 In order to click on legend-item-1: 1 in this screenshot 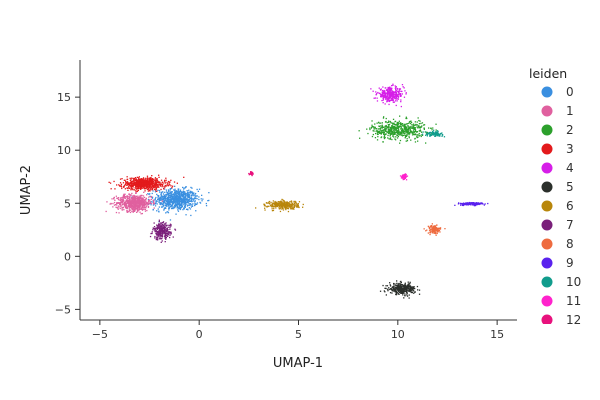, I will do `click(557, 111)`.